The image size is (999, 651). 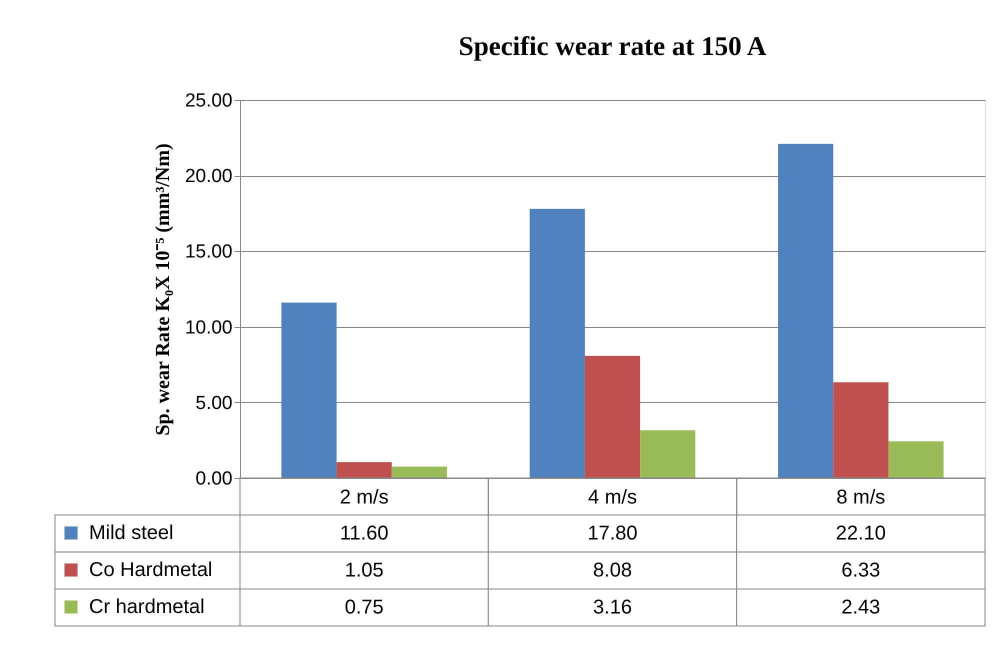 What do you see at coordinates (364, 533) in the screenshot?
I see `data-label: 11.60` at bounding box center [364, 533].